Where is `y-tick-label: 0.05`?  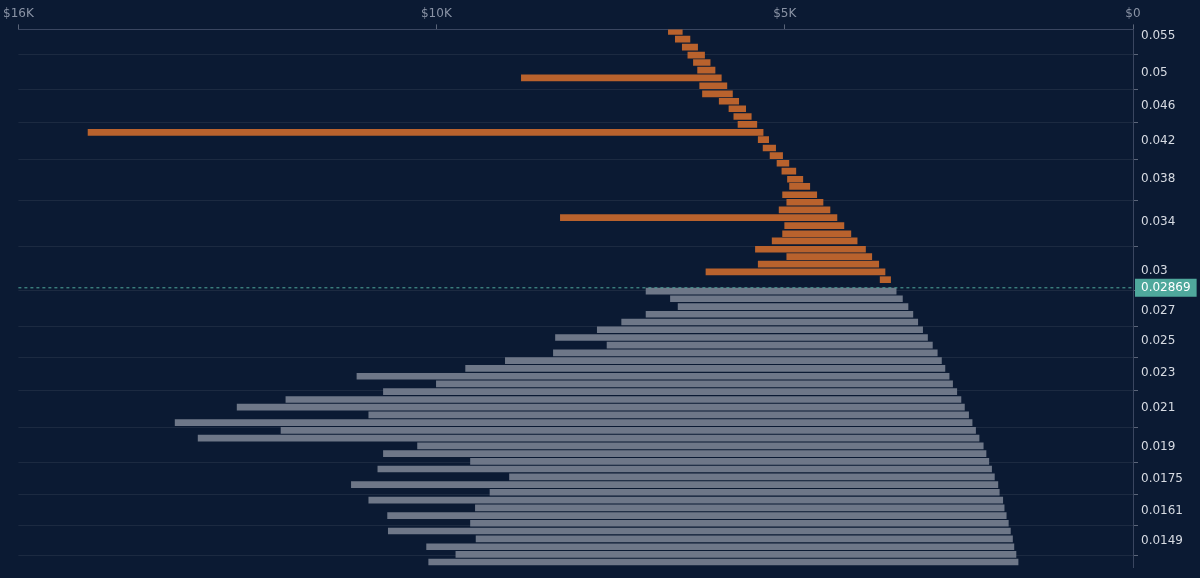 y-tick-label: 0.05 is located at coordinates (1154, 72).